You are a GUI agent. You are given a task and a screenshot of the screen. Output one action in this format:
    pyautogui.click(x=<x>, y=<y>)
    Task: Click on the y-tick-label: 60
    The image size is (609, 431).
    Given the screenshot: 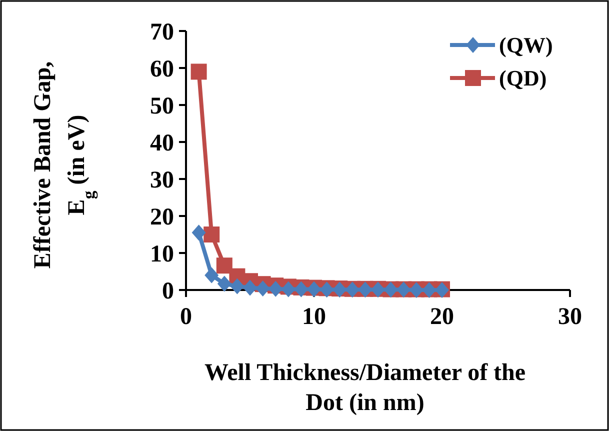 What is the action you would take?
    pyautogui.click(x=162, y=69)
    